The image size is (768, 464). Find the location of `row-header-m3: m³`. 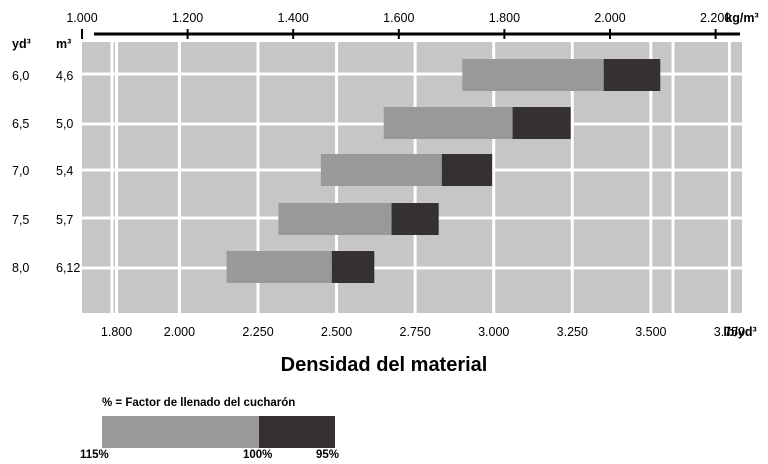

row-header-m3: m³ is located at coordinates (63, 44).